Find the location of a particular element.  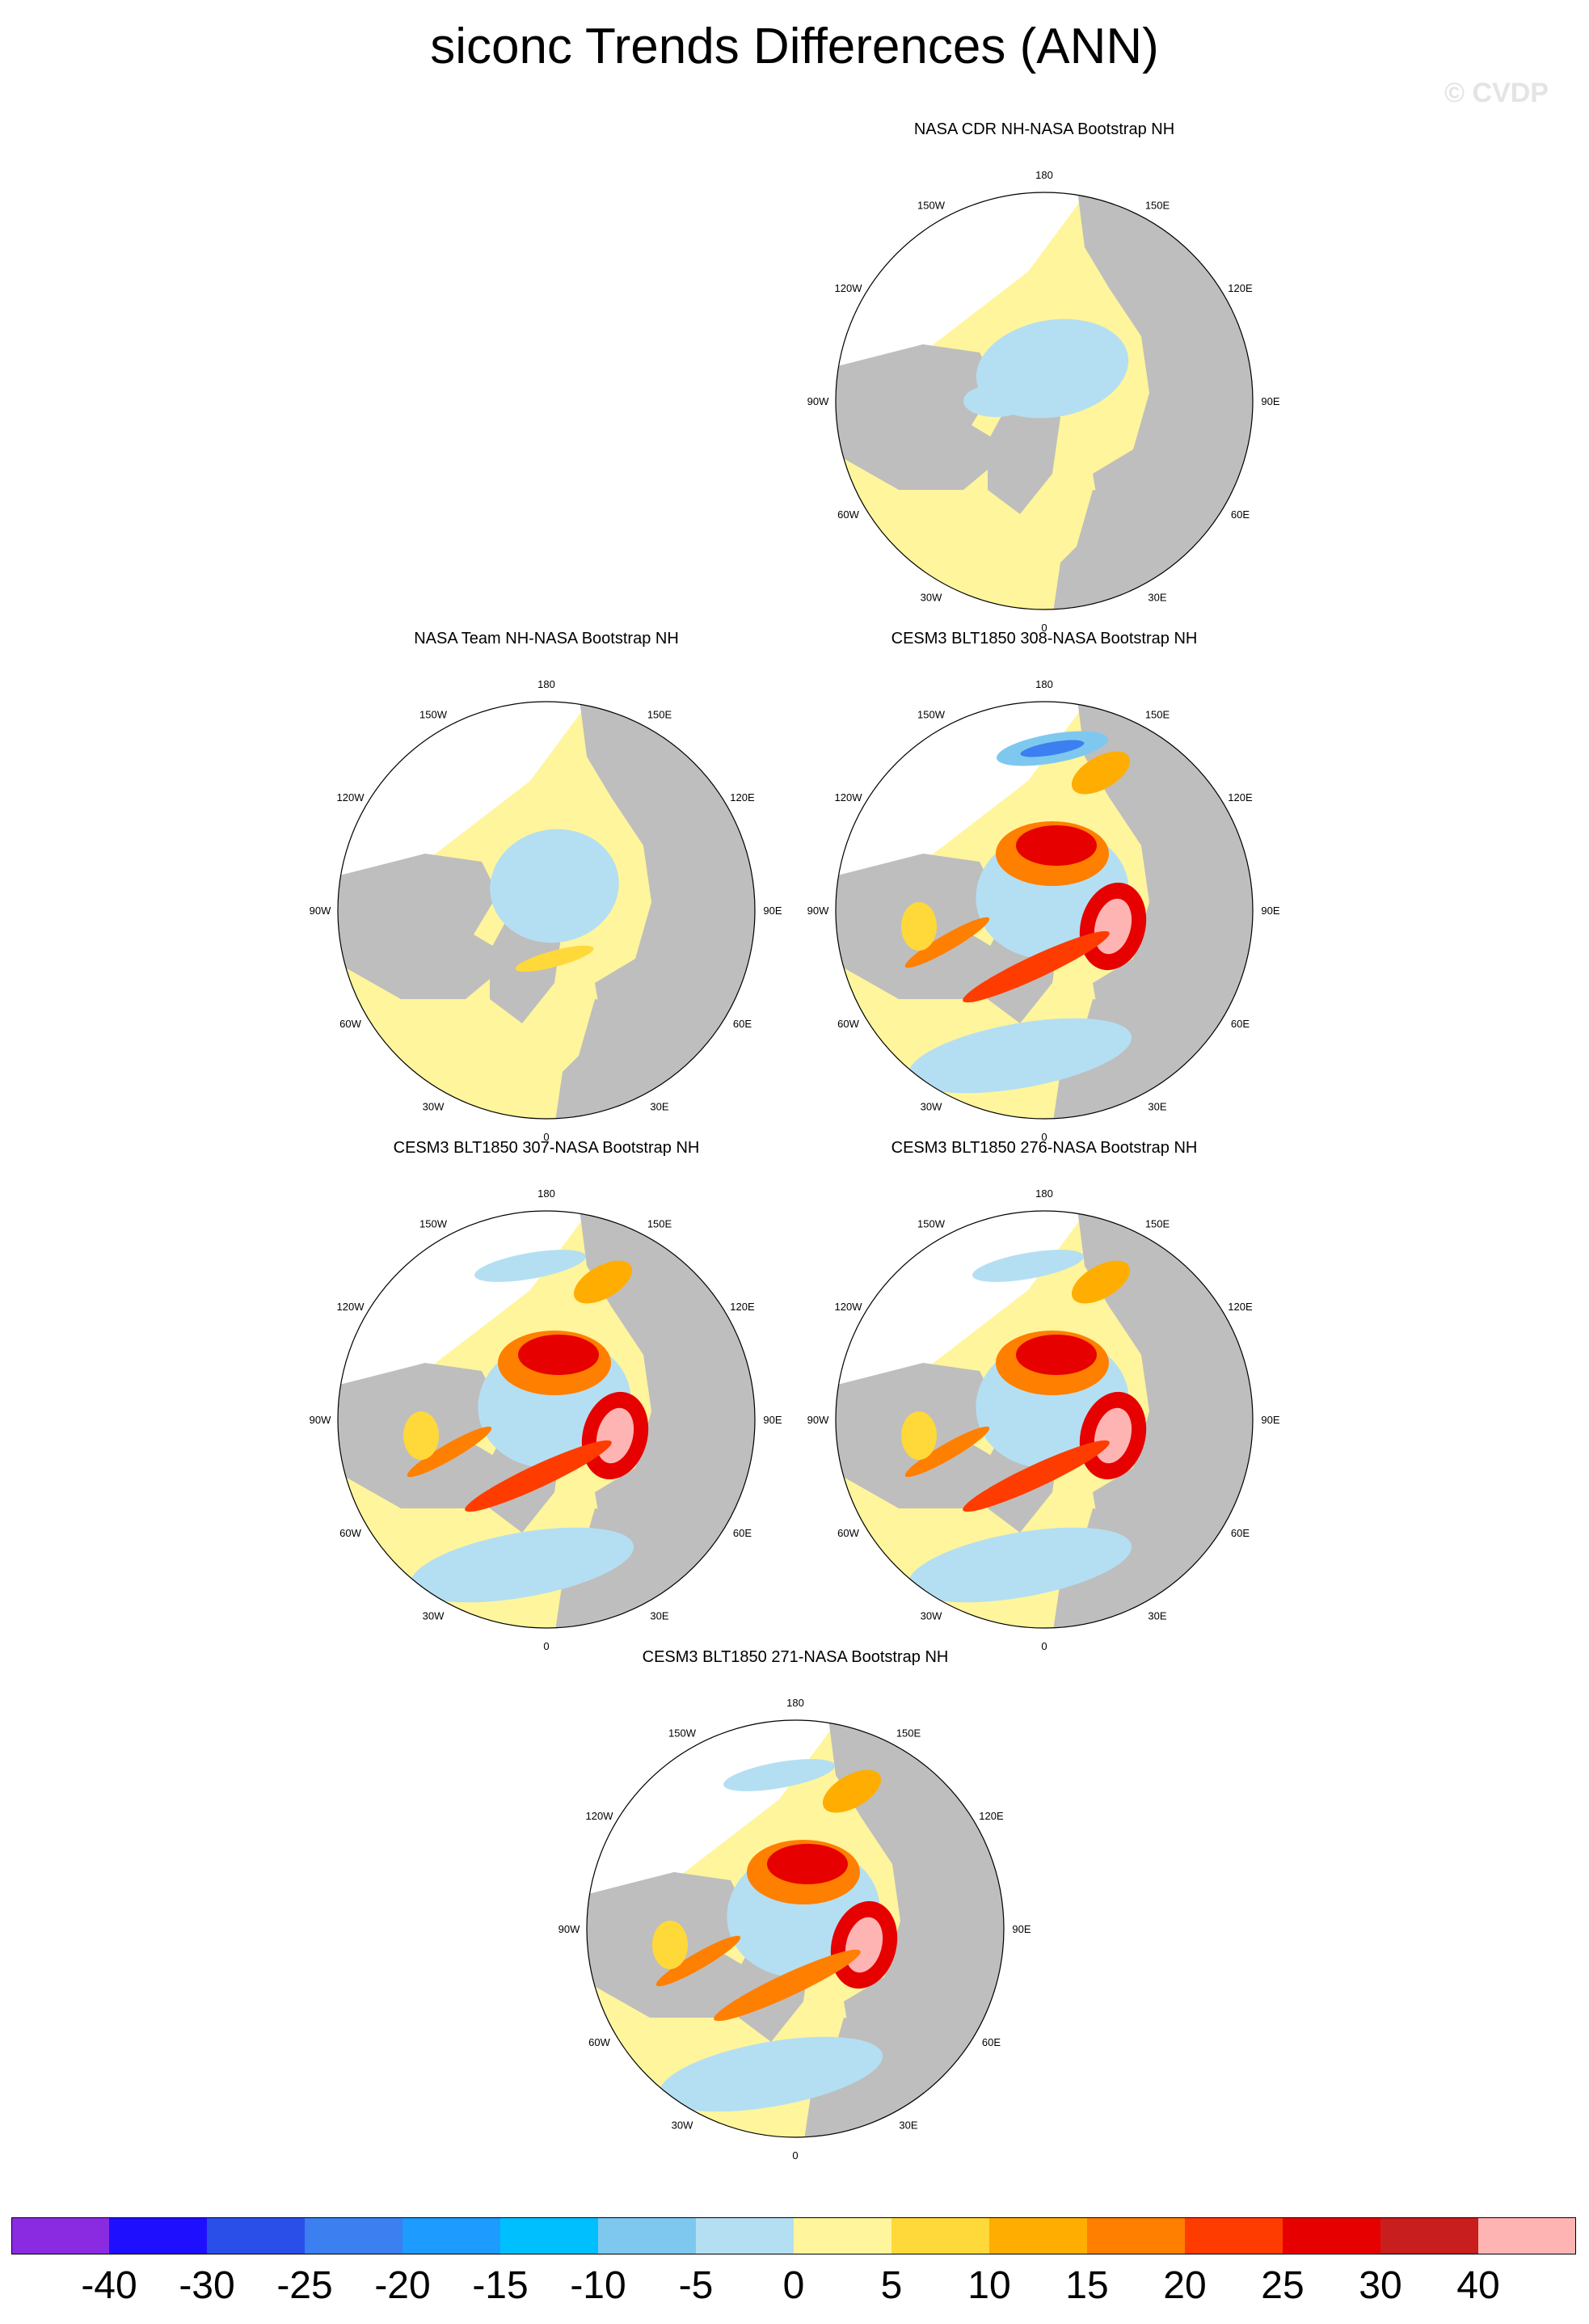

colorbar-labels: -40 -30 -25 -20 -15 -10 -5 0 5 10 15 20 25 30 40 is located at coordinates (794, 2287).